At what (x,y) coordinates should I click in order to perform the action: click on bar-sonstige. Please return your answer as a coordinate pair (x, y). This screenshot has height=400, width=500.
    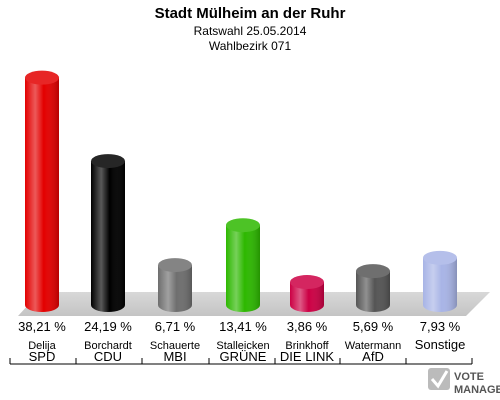
    Looking at the image, I should click on (440, 281).